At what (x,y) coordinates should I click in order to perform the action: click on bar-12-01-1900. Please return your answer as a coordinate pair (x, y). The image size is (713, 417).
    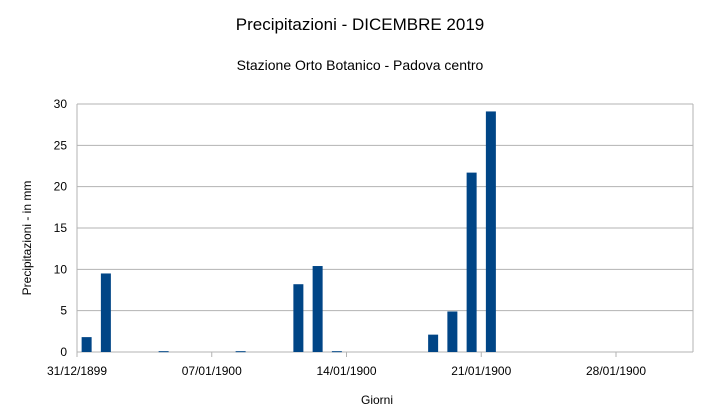
    Looking at the image, I should click on (317, 309).